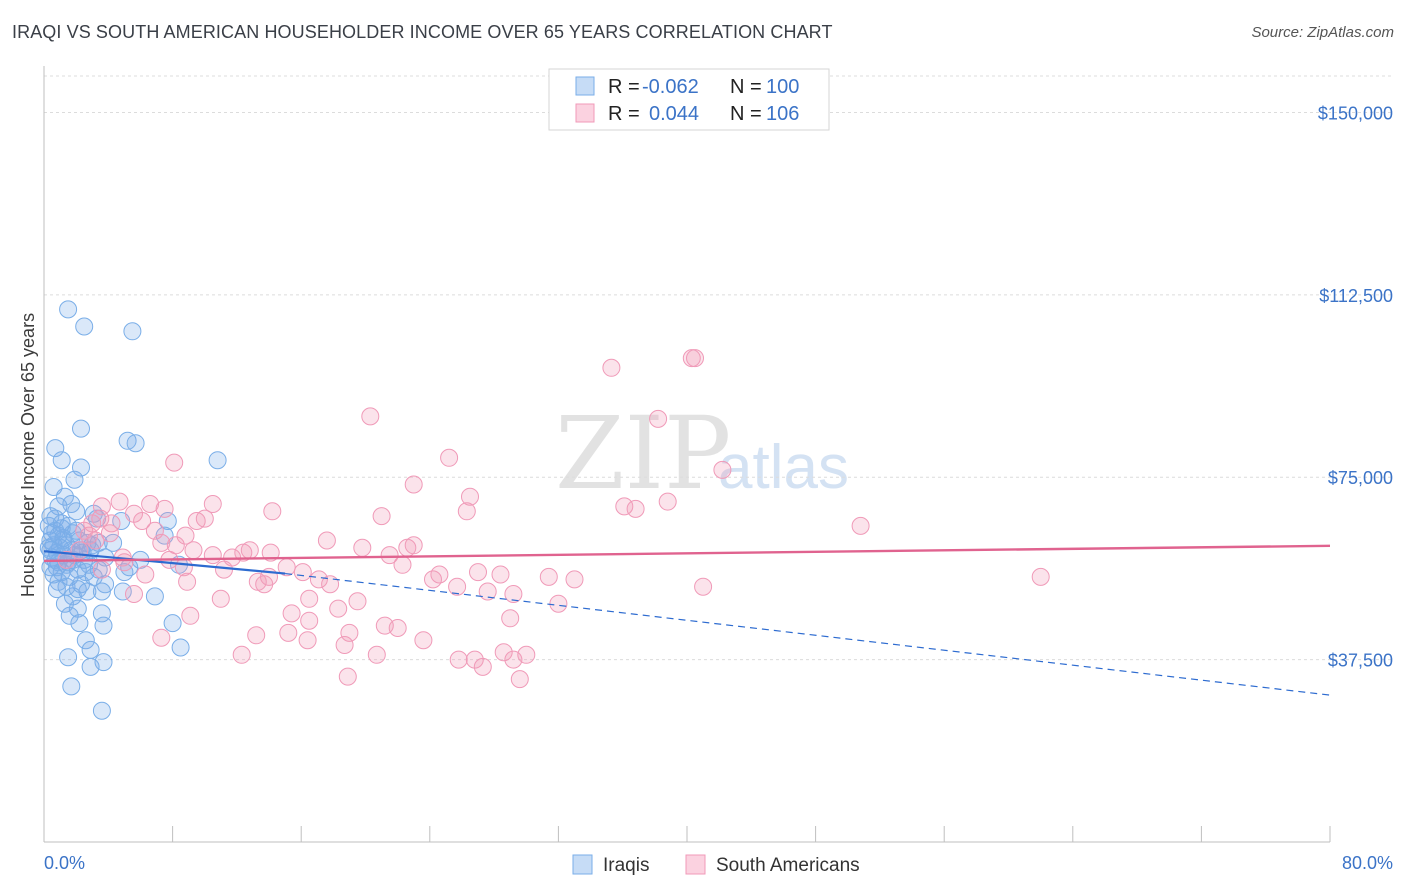 The height and width of the screenshot is (892, 1406). Describe the element at coordinates (782, 87) in the screenshot. I see `legend-n-value-iraqis: 100` at that location.